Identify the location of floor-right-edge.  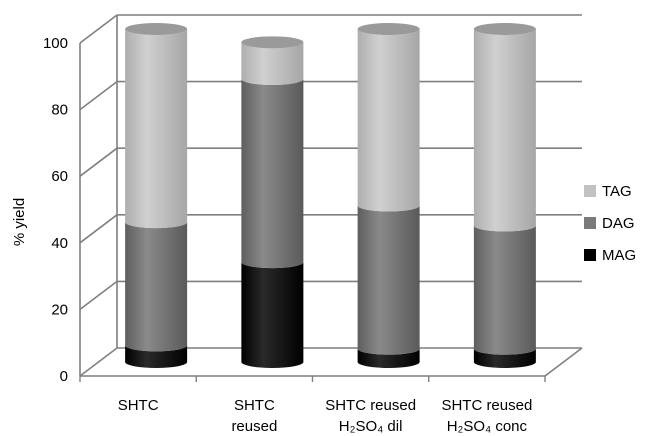
(563, 362).